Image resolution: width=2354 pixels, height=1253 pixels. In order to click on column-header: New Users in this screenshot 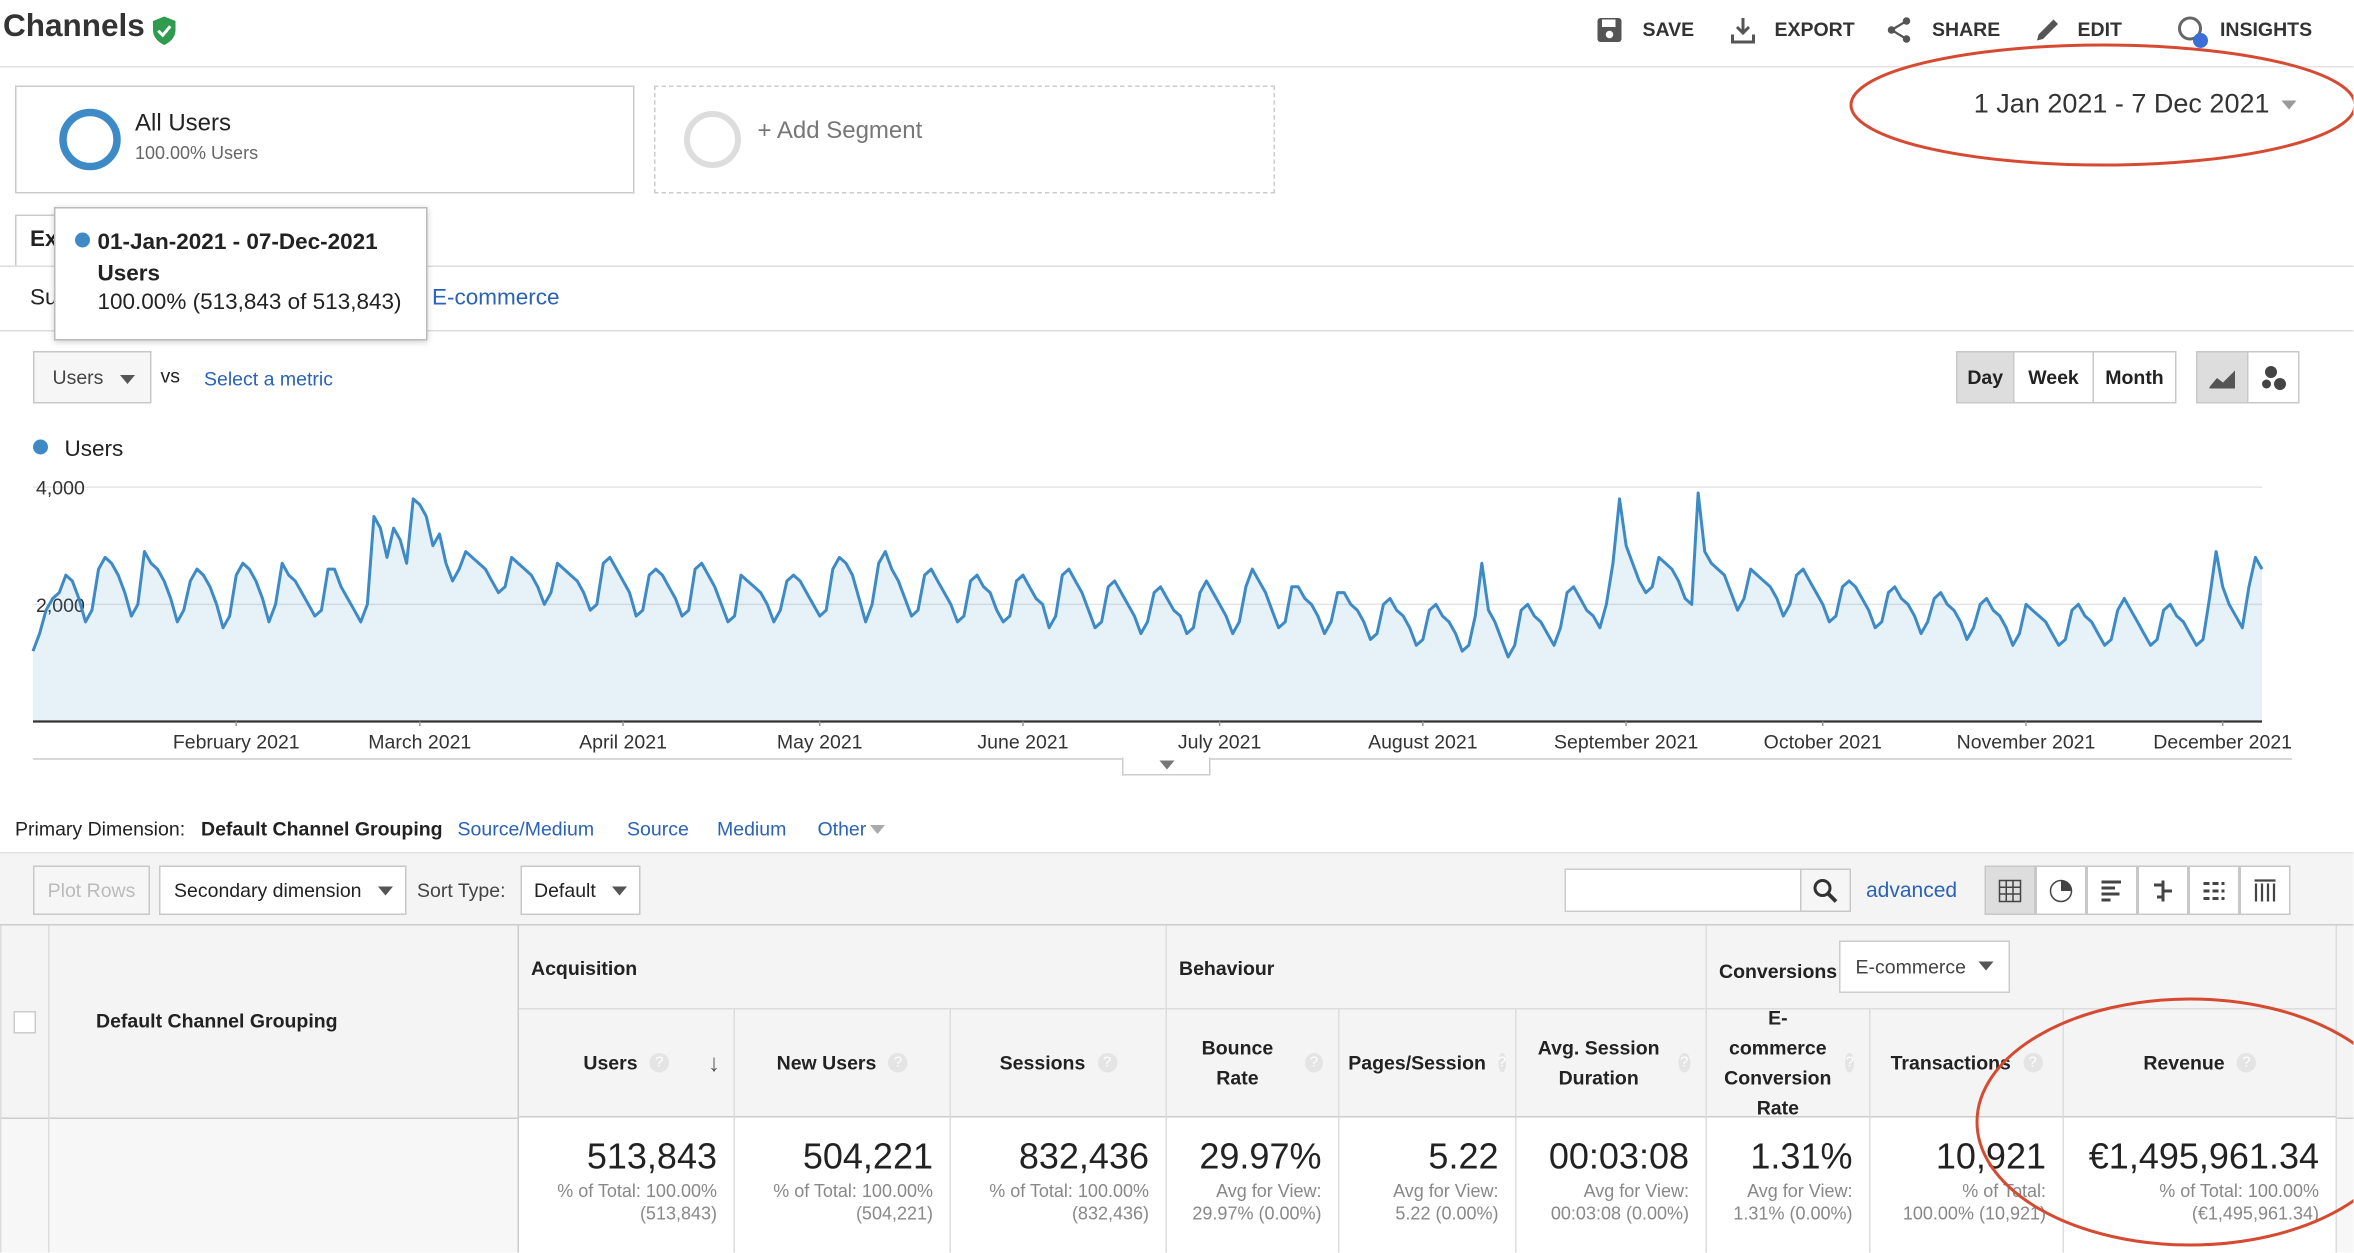, I will do `click(827, 1063)`.